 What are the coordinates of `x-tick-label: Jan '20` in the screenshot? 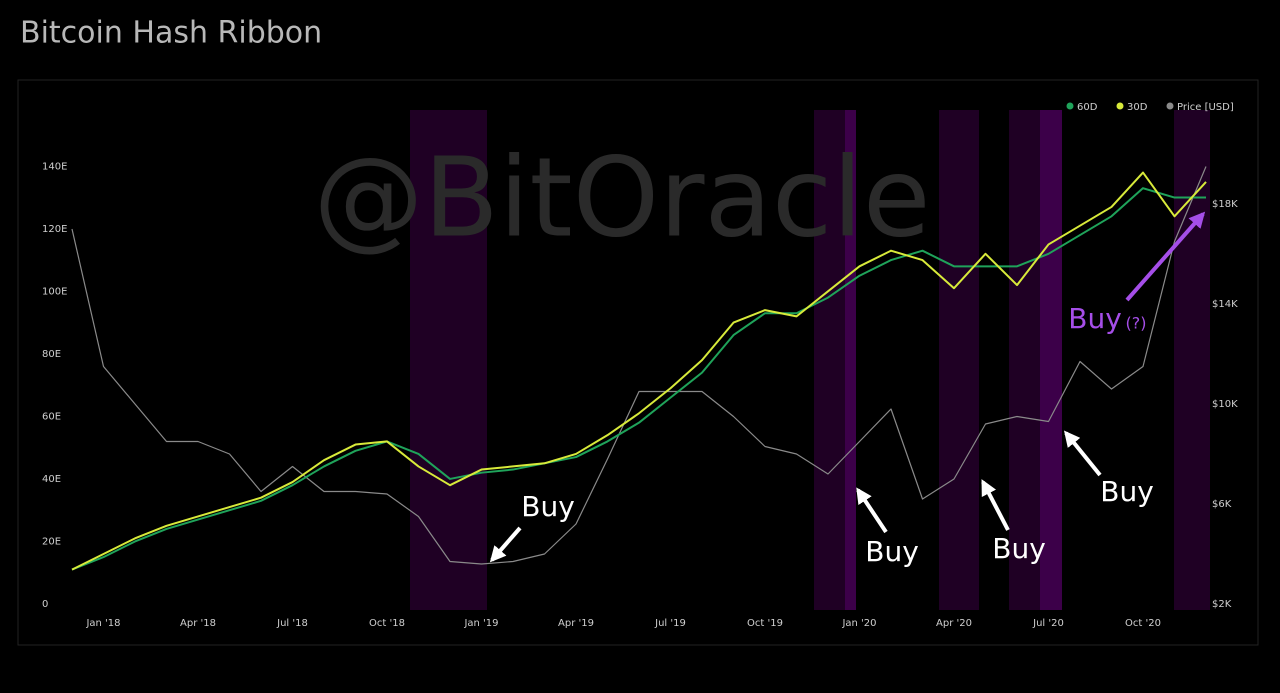 It's located at (858, 623).